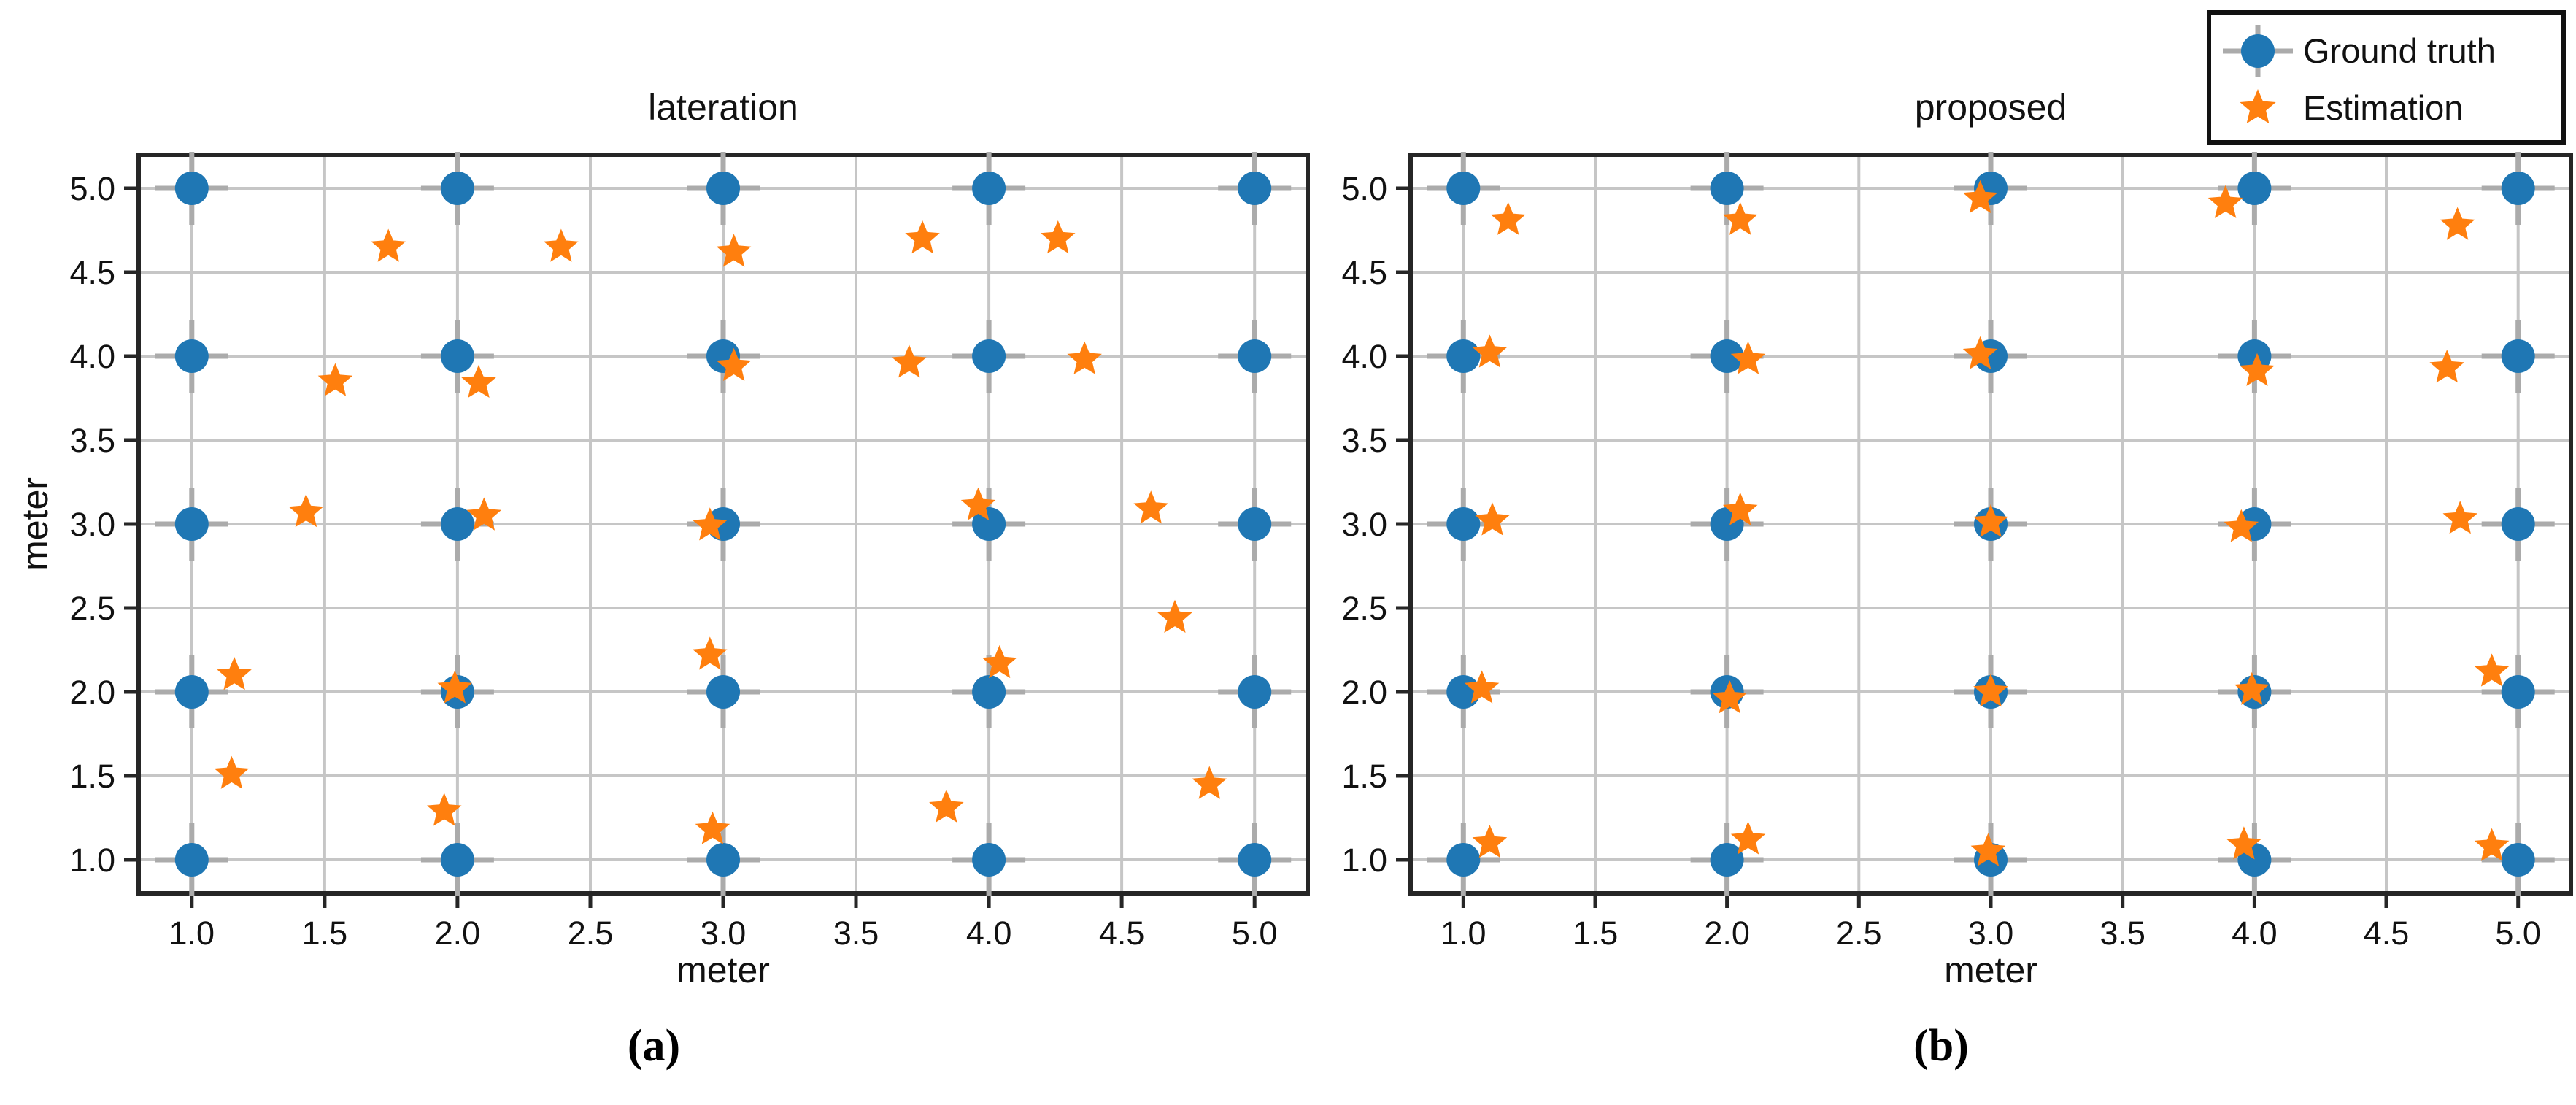 Image resolution: width=2576 pixels, height=1105 pixels. Describe the element at coordinates (325, 934) in the screenshot. I see `x-tick-label: 1.5` at that location.